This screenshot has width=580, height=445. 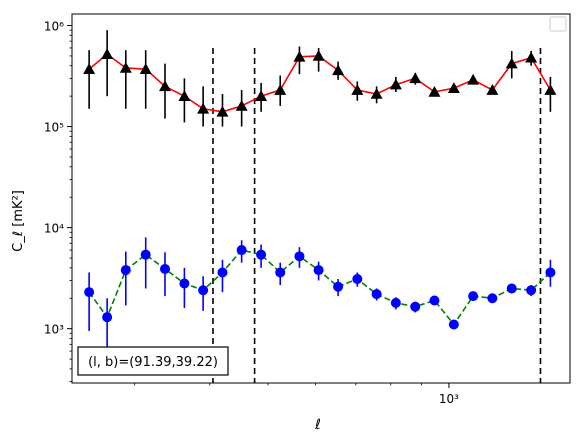 I want to click on legend-box, so click(x=558, y=24).